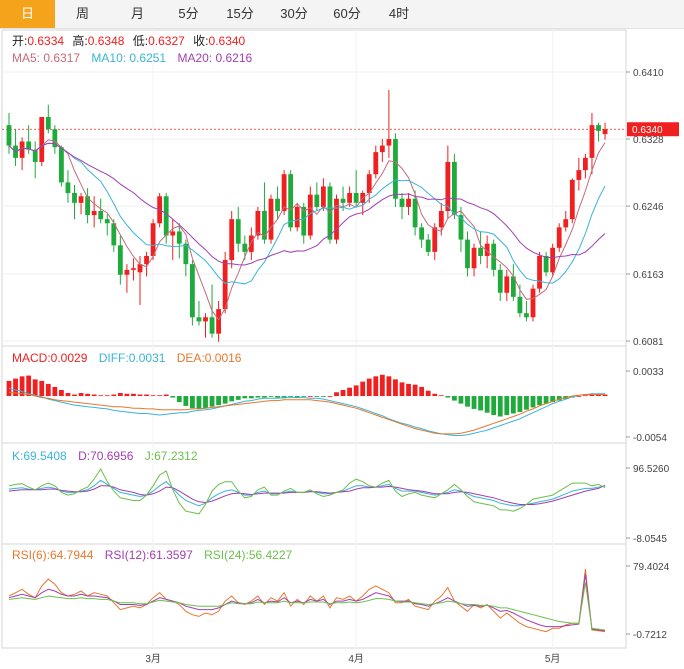 The height and width of the screenshot is (669, 684). Describe the element at coordinates (306, 412) in the screenshot. I see `diff-line` at that location.